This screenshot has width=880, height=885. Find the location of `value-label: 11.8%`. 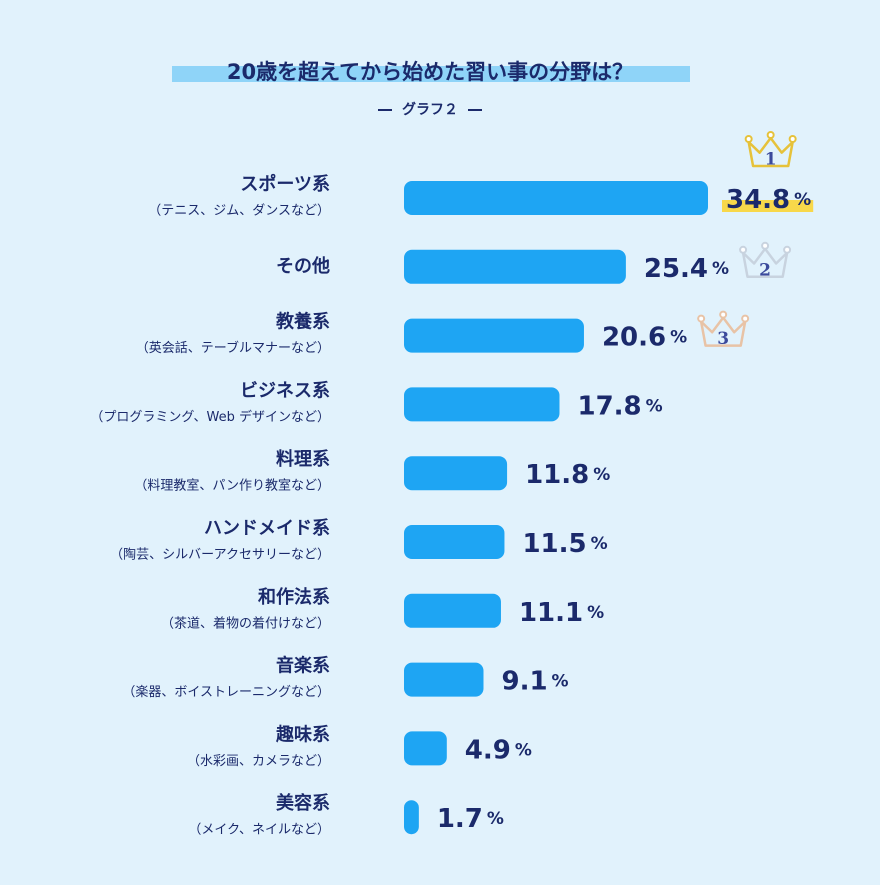

value-label: 11.8% is located at coordinates (567, 475).